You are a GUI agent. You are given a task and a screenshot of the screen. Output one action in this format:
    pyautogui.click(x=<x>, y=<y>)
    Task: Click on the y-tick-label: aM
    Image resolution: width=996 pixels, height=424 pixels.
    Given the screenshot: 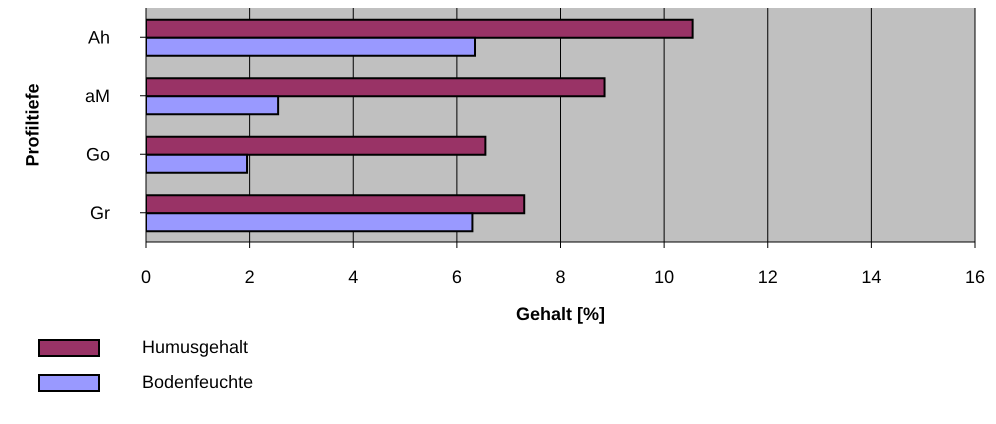 What is the action you would take?
    pyautogui.click(x=97, y=96)
    